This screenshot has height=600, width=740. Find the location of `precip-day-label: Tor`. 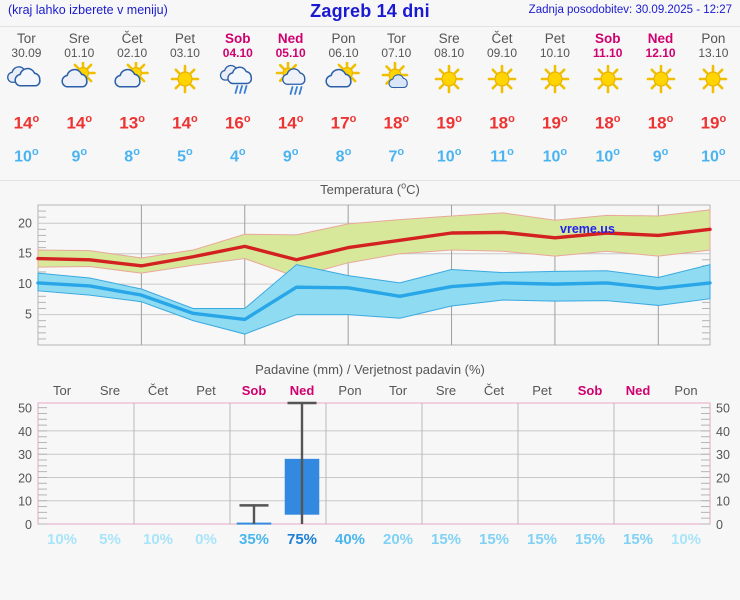

precip-day-label: Tor is located at coordinates (398, 390).